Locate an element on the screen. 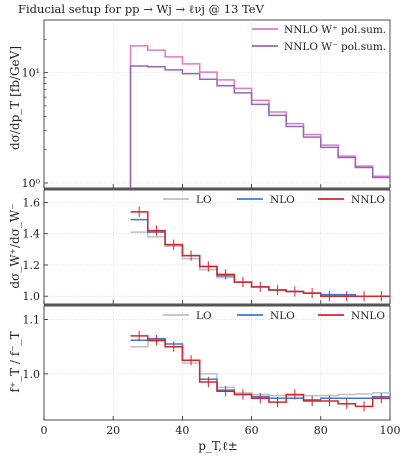 The width and height of the screenshot is (407, 458). x-tick-label: 40 is located at coordinates (182, 430).